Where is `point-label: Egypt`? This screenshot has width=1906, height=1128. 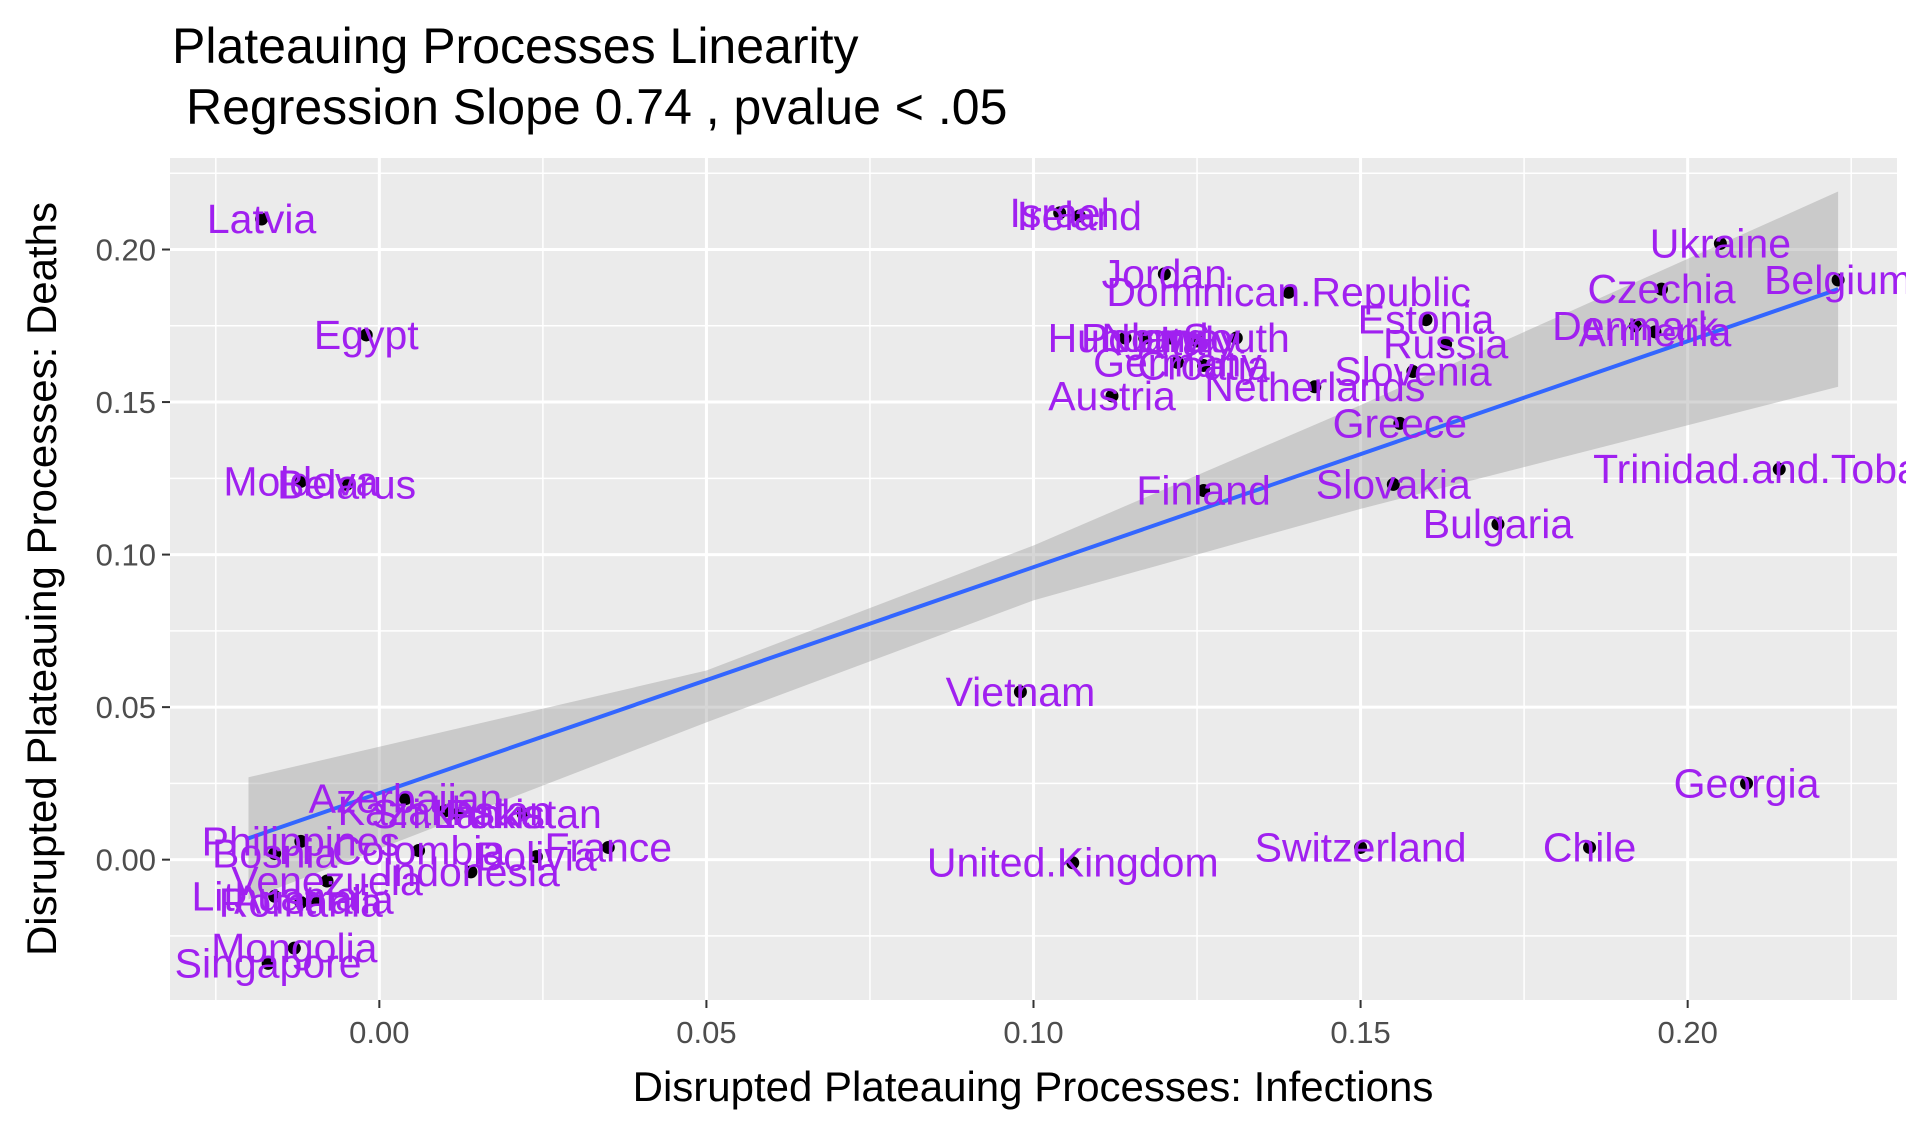
point-label: Egypt is located at coordinates (366, 335).